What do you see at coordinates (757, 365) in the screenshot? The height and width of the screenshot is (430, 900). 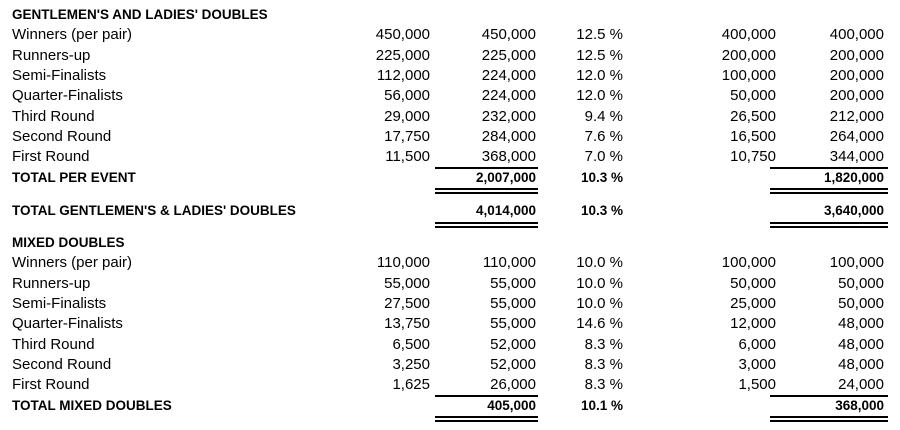 I see `cell-col-4: 3,000` at bounding box center [757, 365].